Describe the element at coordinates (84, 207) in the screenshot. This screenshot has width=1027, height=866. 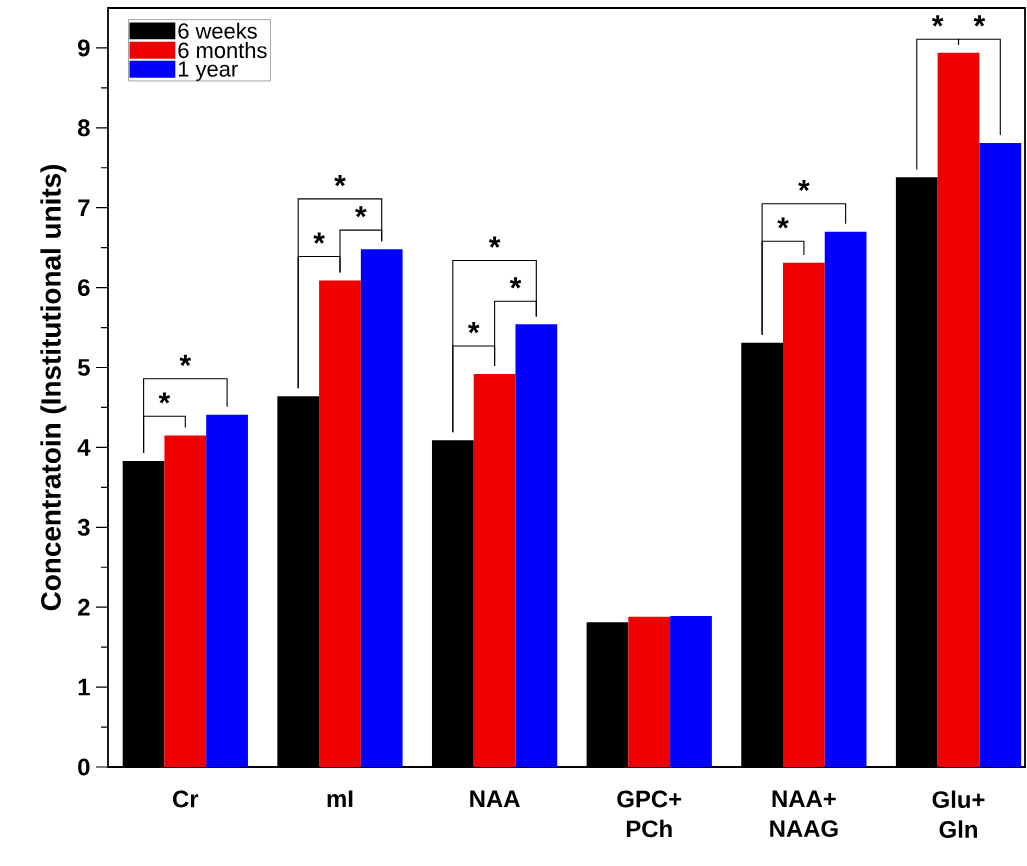
I see `y-tick-label: 7` at that location.